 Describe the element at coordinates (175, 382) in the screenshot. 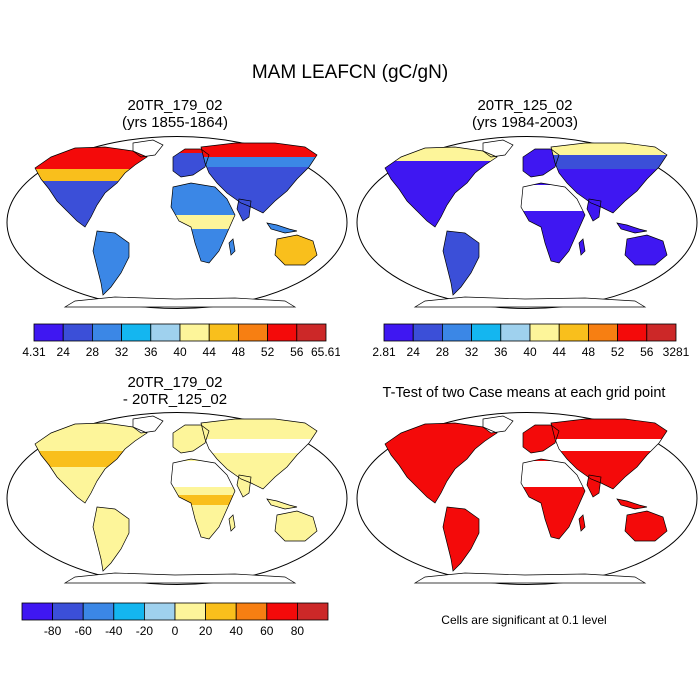

I see `panel-3-title-line: 20TR_179_02` at that location.